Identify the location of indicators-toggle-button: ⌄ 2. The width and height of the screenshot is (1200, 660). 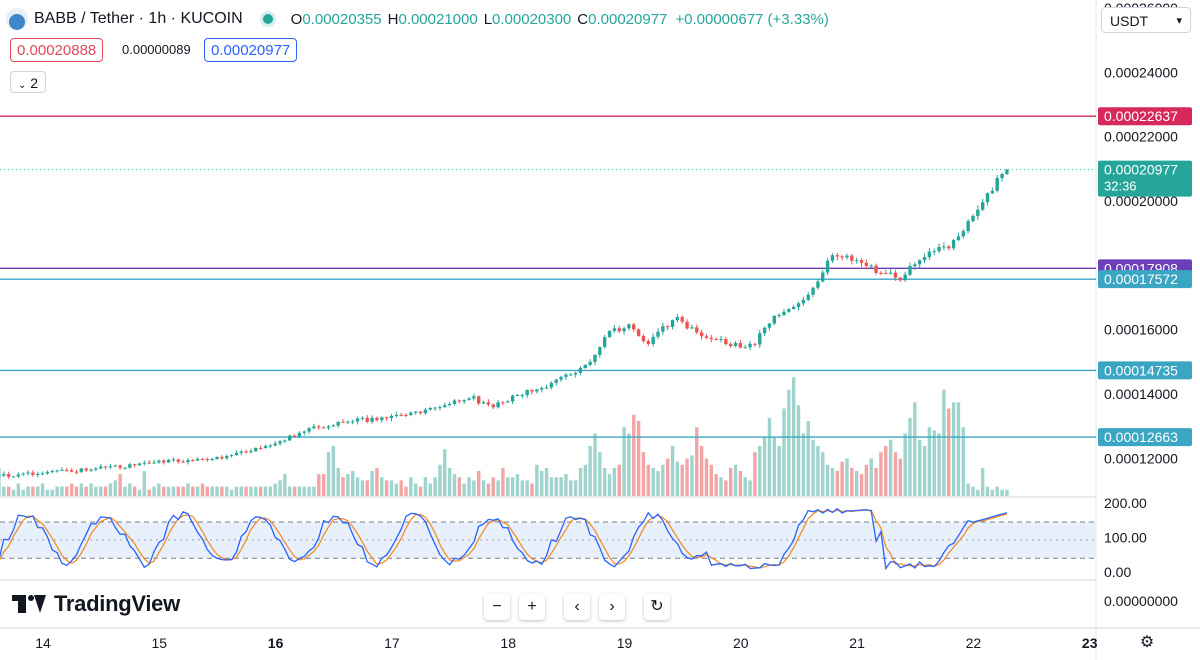
(28, 82).